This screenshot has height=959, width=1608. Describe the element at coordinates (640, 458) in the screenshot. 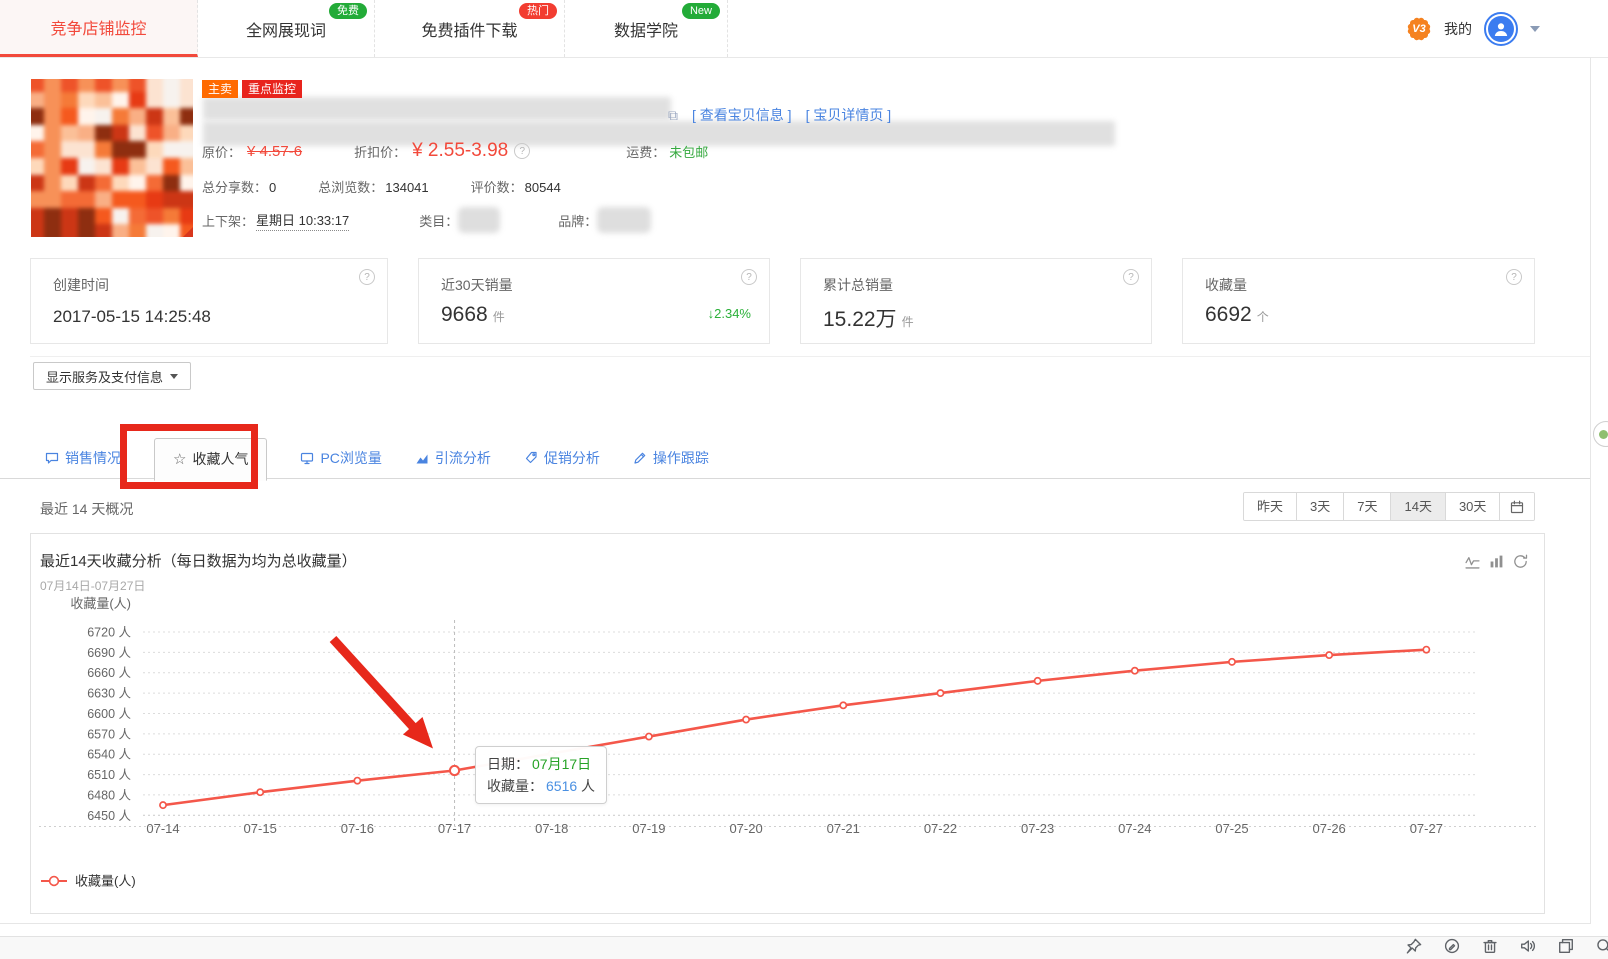

I see `pen-icon` at that location.